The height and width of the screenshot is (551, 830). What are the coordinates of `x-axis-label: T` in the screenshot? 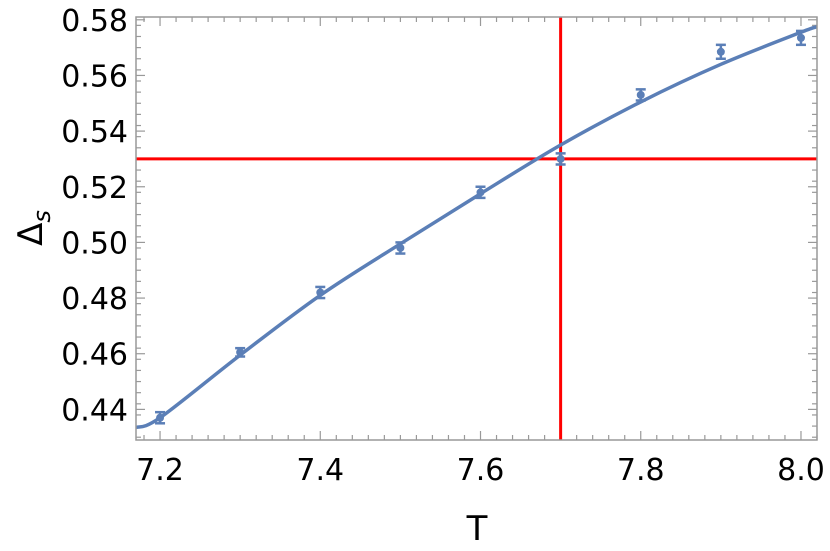 It's located at (477, 529).